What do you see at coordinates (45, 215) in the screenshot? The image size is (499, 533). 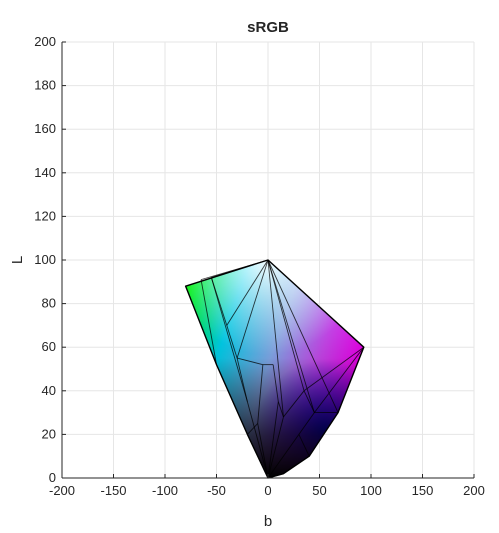 I see `y-tick-label: 120` at bounding box center [45, 215].